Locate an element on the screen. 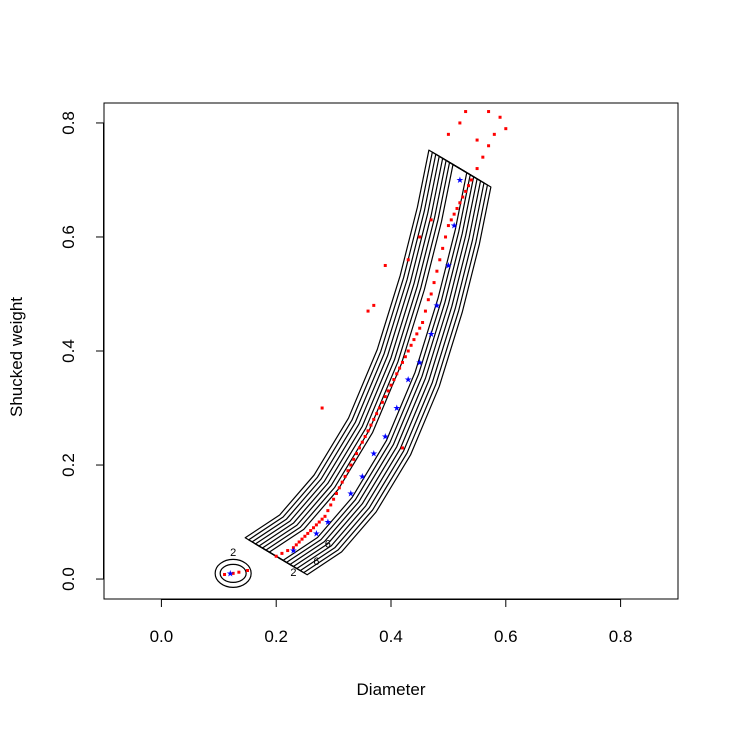 This screenshot has width=732, height=729. x-tick-label: 0.2 is located at coordinates (276, 636).